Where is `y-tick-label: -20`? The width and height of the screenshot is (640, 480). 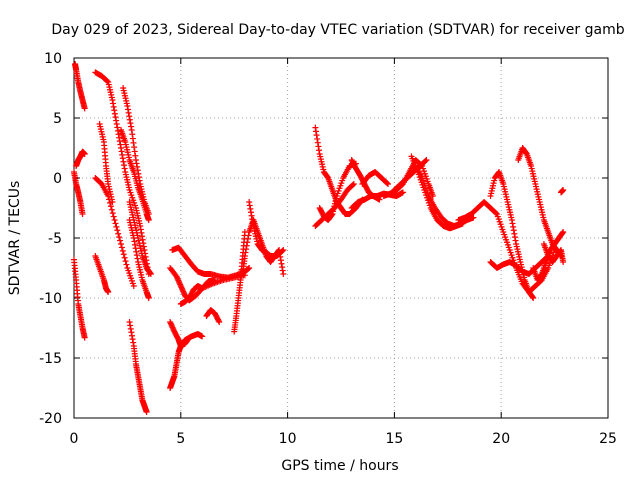 y-tick-label: -20 is located at coordinates (50, 419).